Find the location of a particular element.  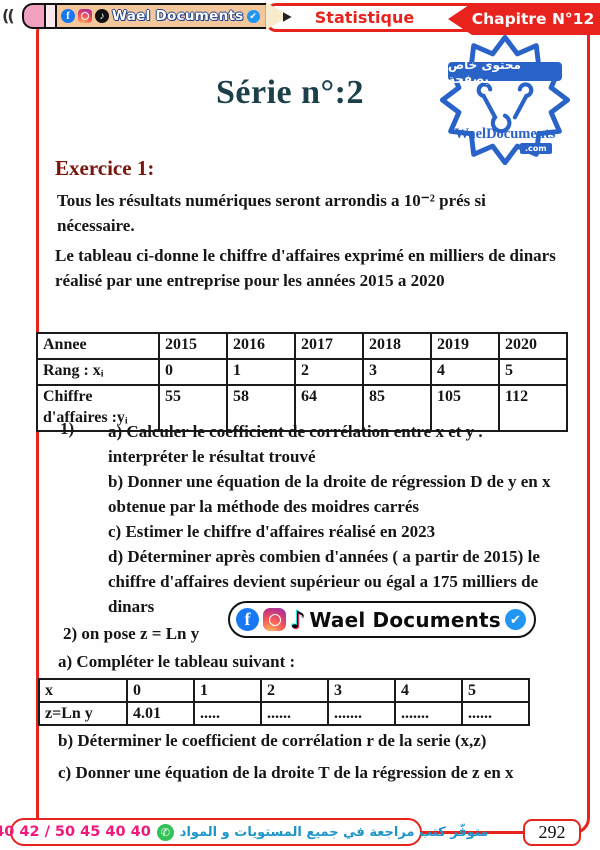

table-cell: 2019 is located at coordinates (465, 346).